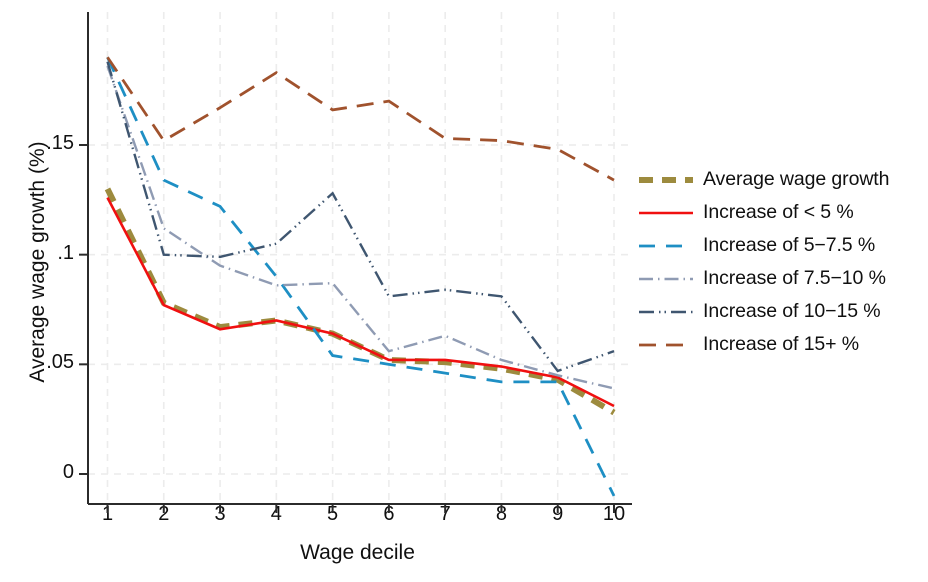 This screenshot has height=582, width=928. What do you see at coordinates (65, 252) in the screenshot?
I see `y-tick-label: .1` at bounding box center [65, 252].